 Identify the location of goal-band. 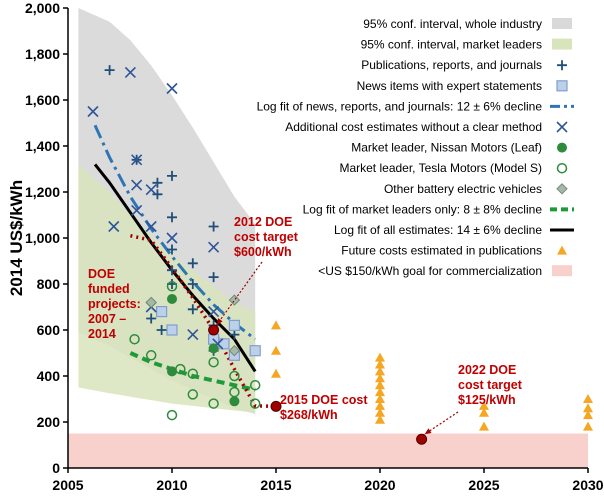
(328, 450).